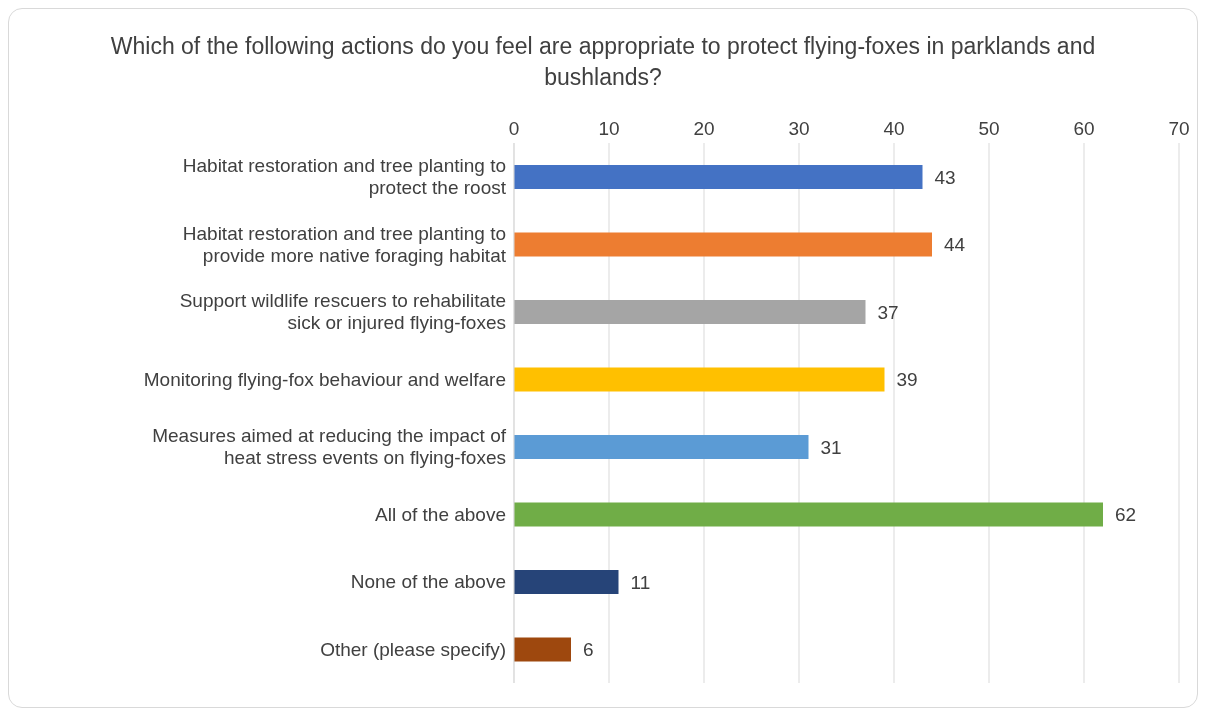 The image size is (1207, 717). What do you see at coordinates (342, 312) in the screenshot?
I see `y-tick-label: Support wildlife rescuers to rehabilitate sick or injured flying-foxes` at bounding box center [342, 312].